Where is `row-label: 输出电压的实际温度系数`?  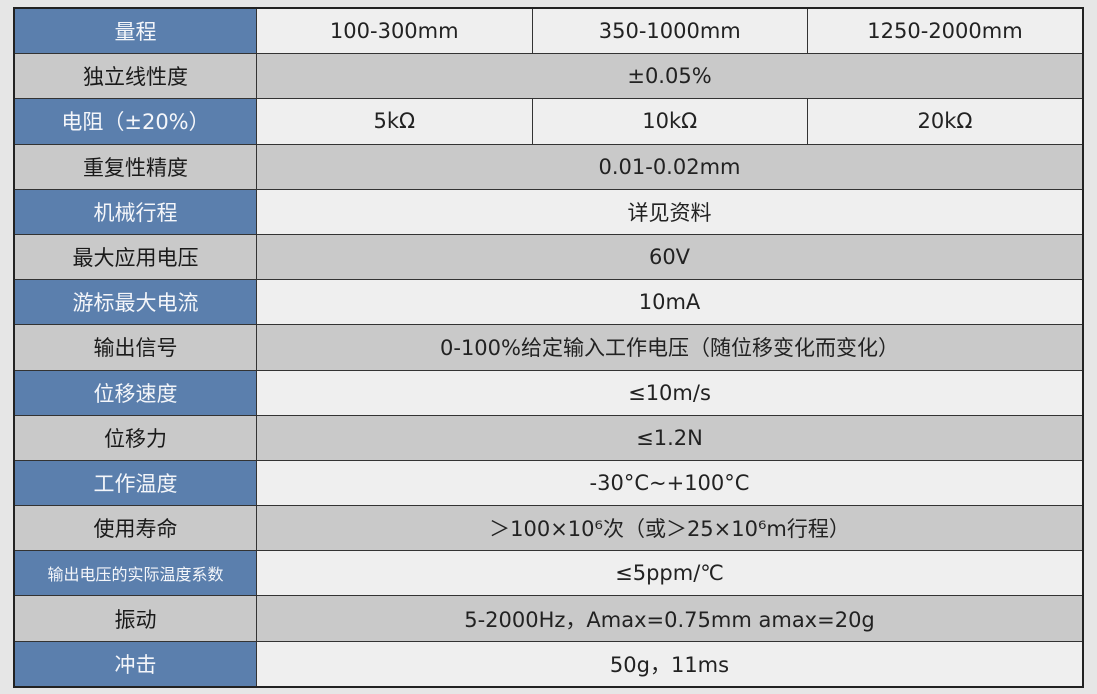
row-label: 输出电压的实际温度系数 is located at coordinates (135, 573).